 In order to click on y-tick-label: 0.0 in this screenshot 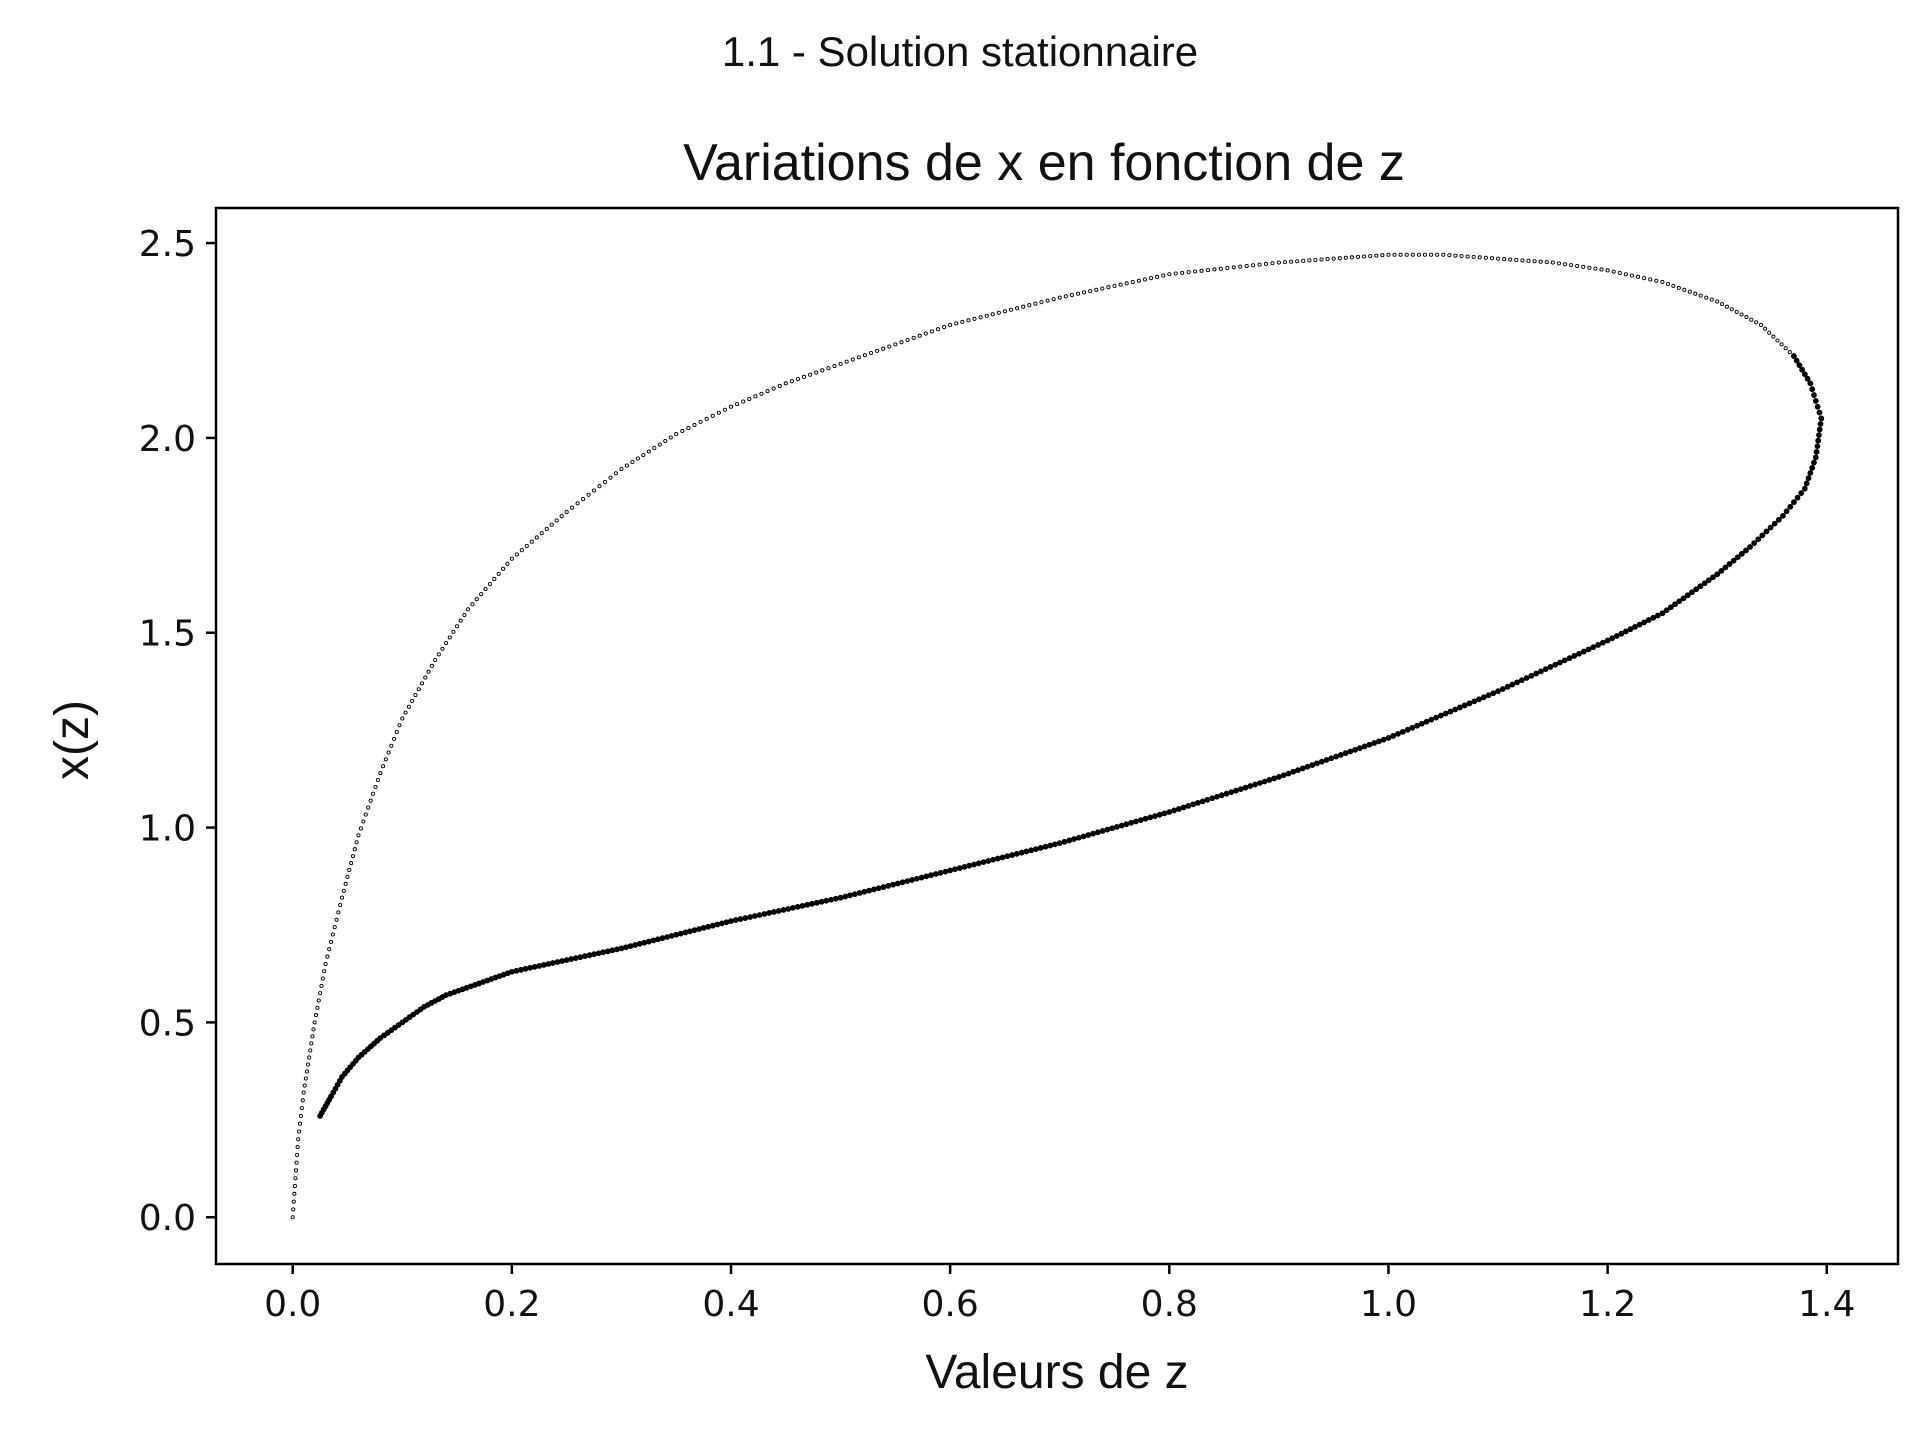, I will do `click(167, 1218)`.